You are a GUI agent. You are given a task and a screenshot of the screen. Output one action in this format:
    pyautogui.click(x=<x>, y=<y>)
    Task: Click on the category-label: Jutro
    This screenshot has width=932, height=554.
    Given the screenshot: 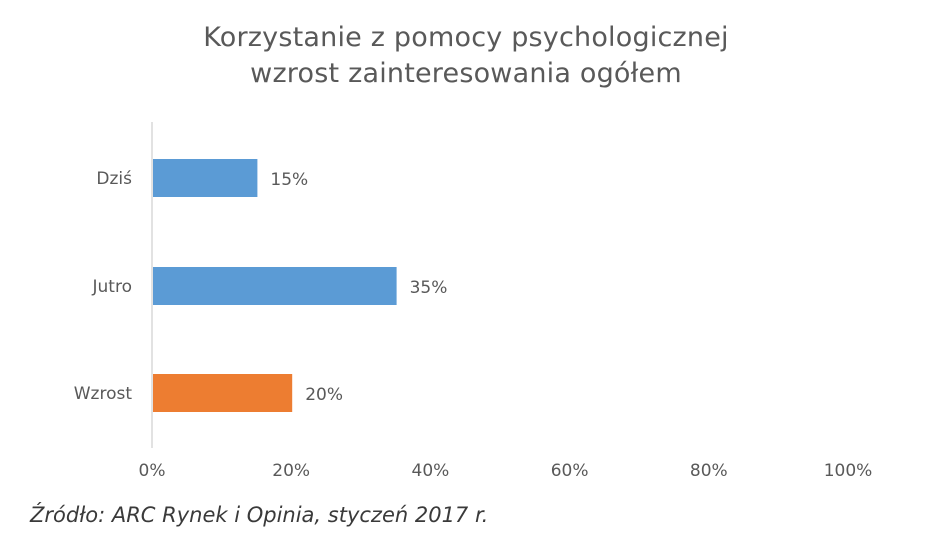 What is the action you would take?
    pyautogui.click(x=112, y=287)
    